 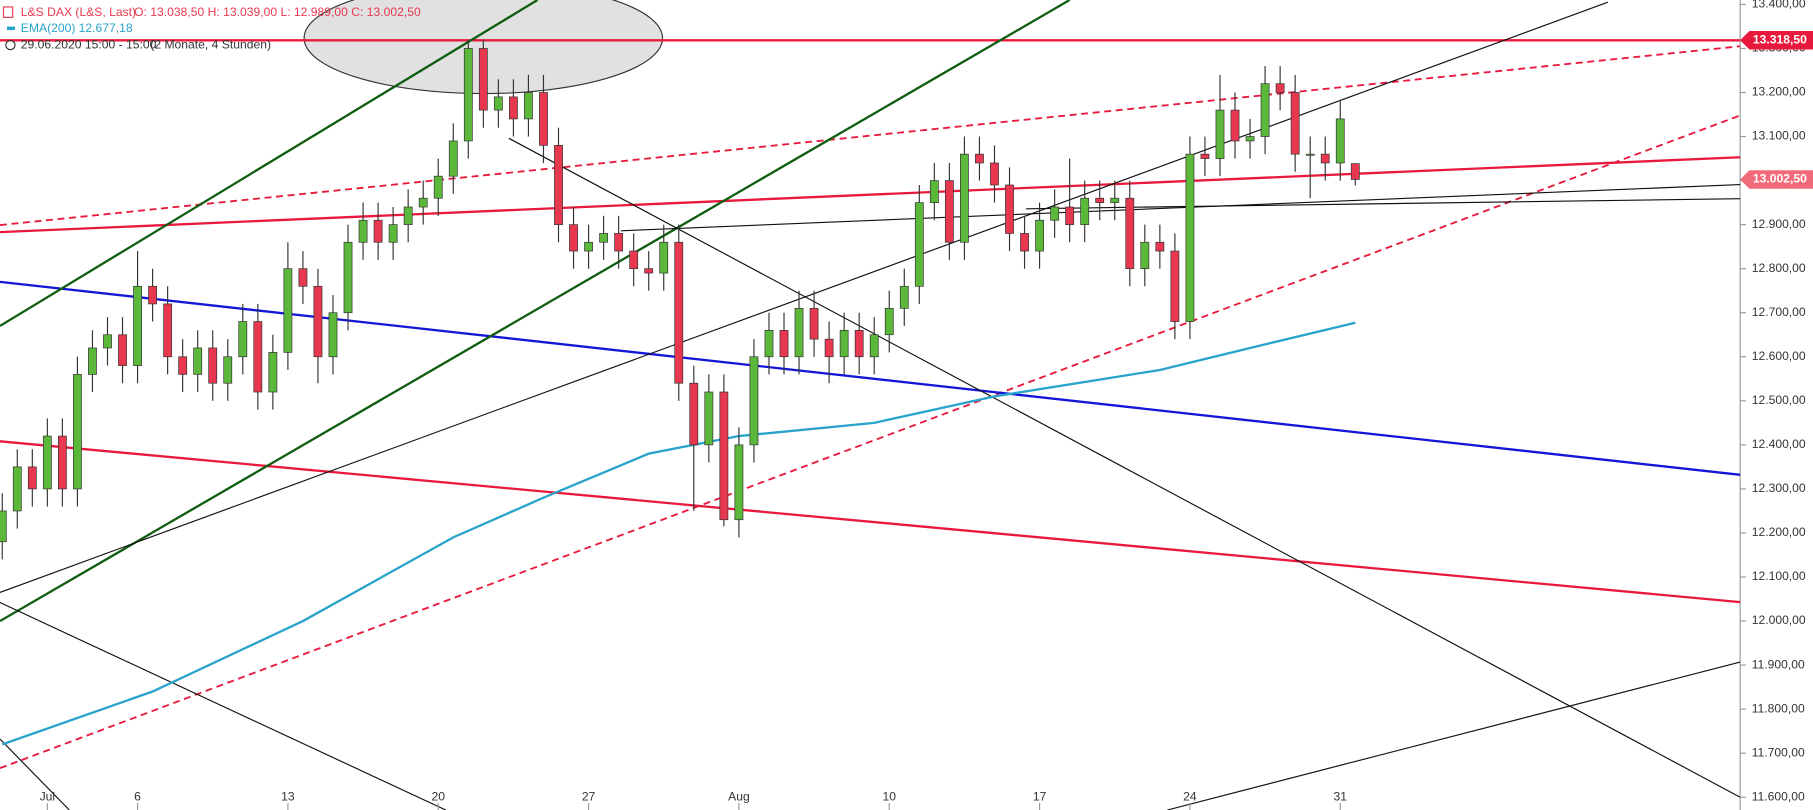 What do you see at coordinates (589, 796) in the screenshot?
I see `x-tick-label: 27` at bounding box center [589, 796].